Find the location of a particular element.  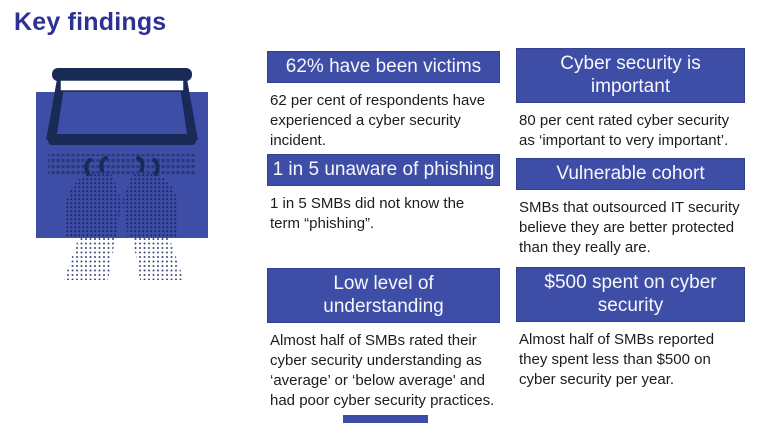

page-title: Key findings is located at coordinates (90, 22).